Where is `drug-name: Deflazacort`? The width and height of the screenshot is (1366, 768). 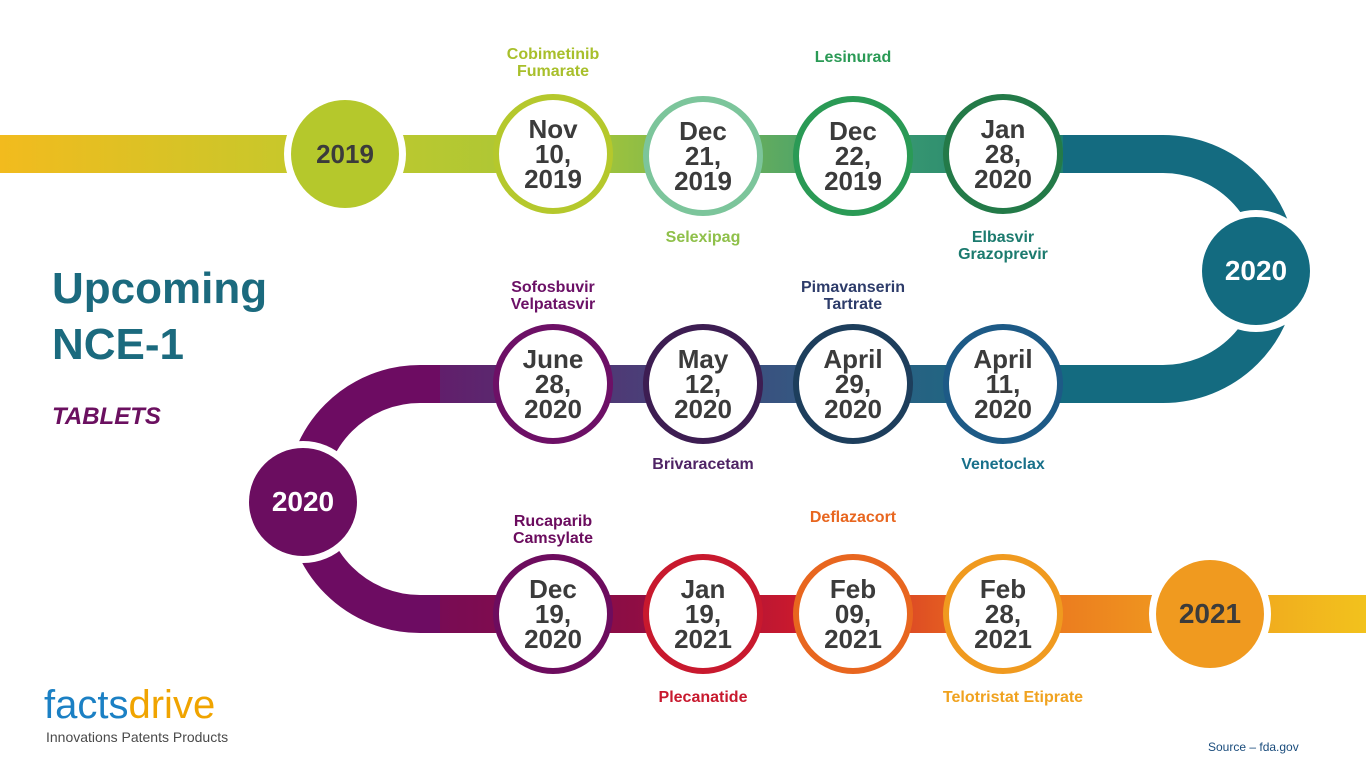 drug-name: Deflazacort is located at coordinates (853, 517).